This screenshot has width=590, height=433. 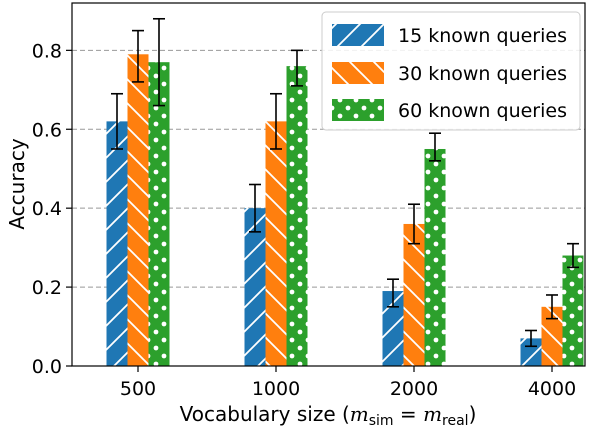 What do you see at coordinates (47, 288) in the screenshot?
I see `y-tick-label: 0.2` at bounding box center [47, 288].